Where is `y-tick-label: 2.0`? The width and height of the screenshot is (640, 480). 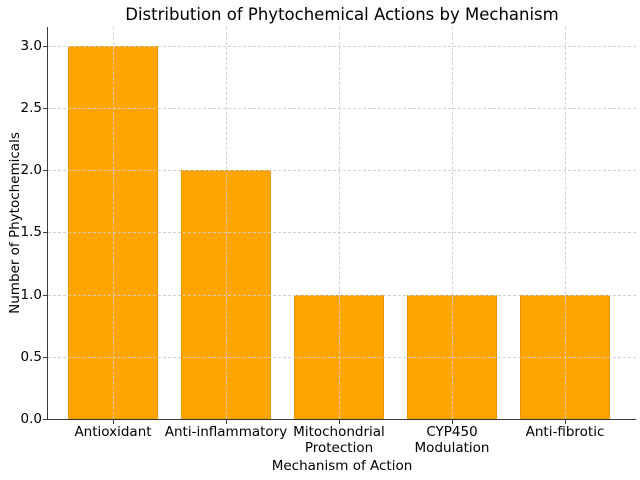
y-tick-label: 2.0 is located at coordinates (31, 170).